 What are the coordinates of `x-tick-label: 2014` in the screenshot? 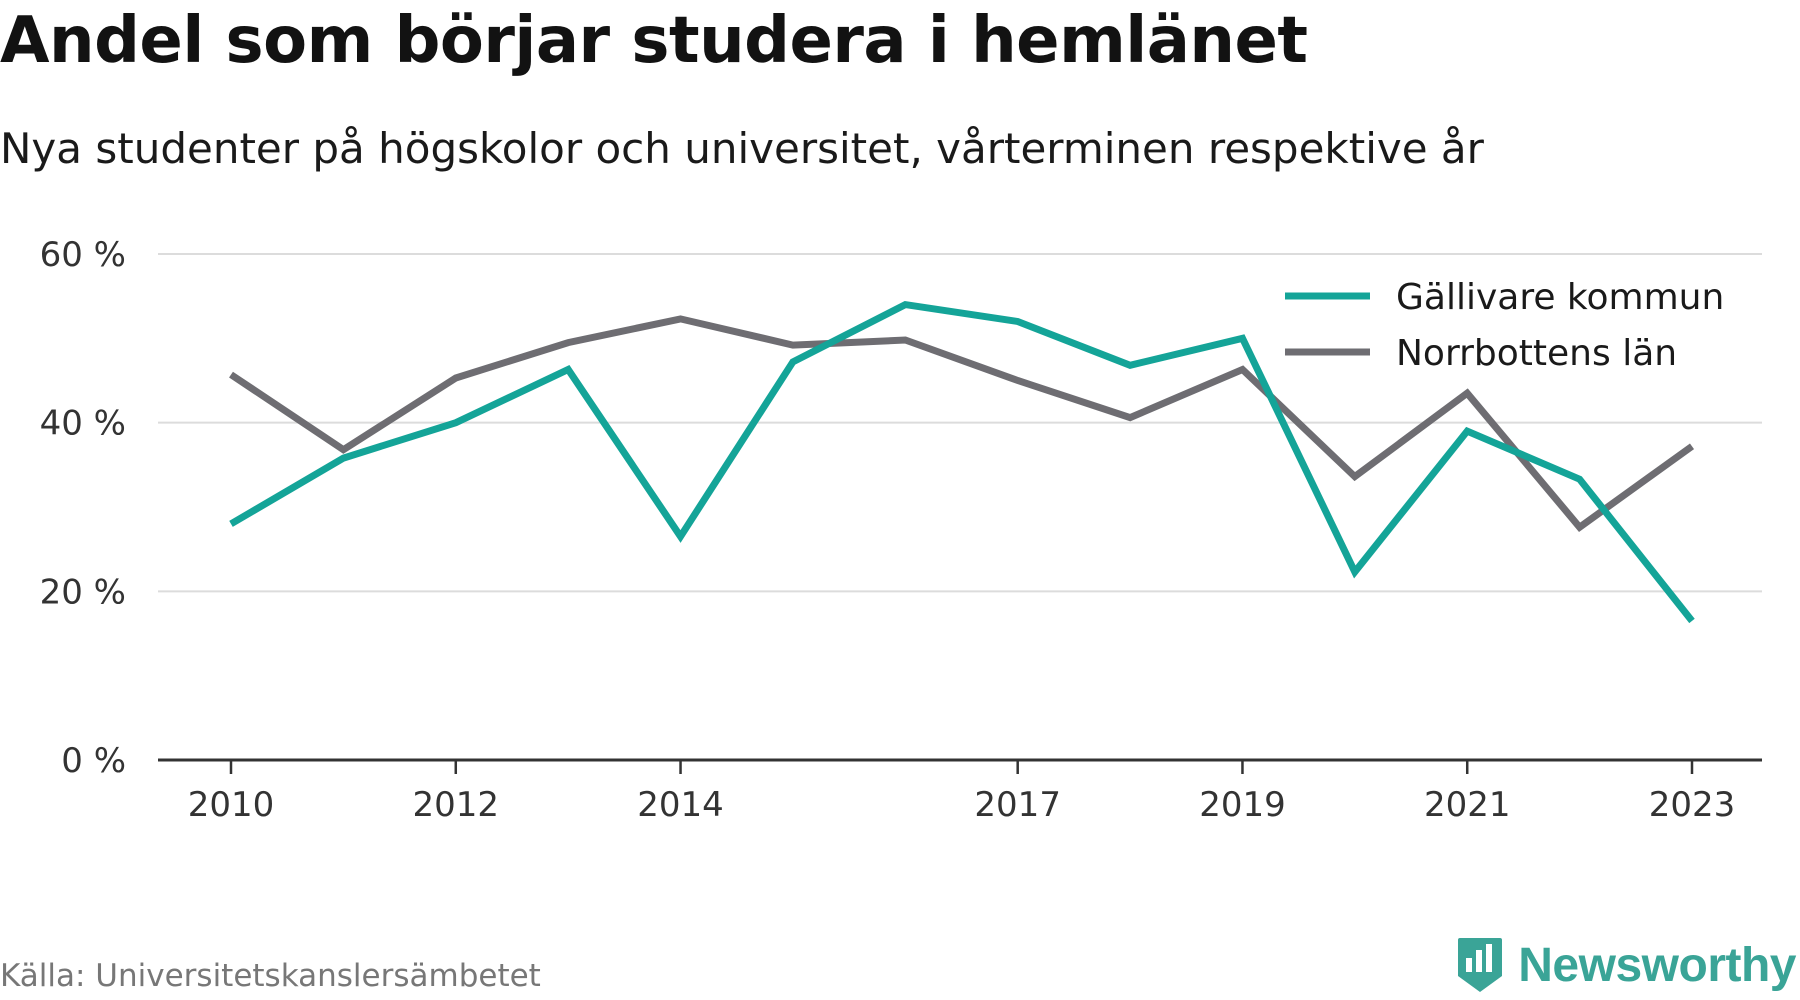 It's located at (680, 805).